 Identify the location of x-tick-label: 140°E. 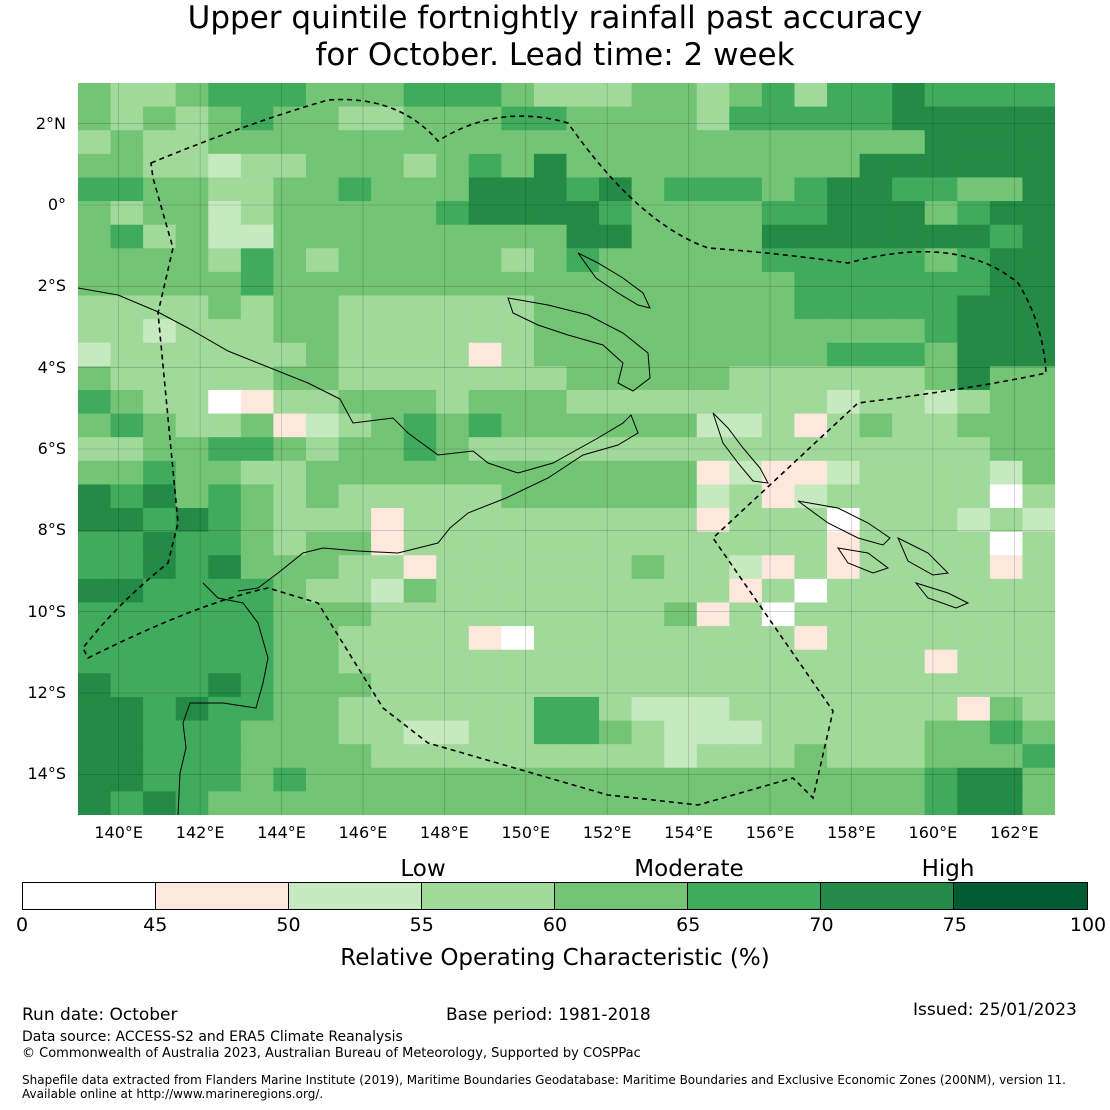
(119, 832).